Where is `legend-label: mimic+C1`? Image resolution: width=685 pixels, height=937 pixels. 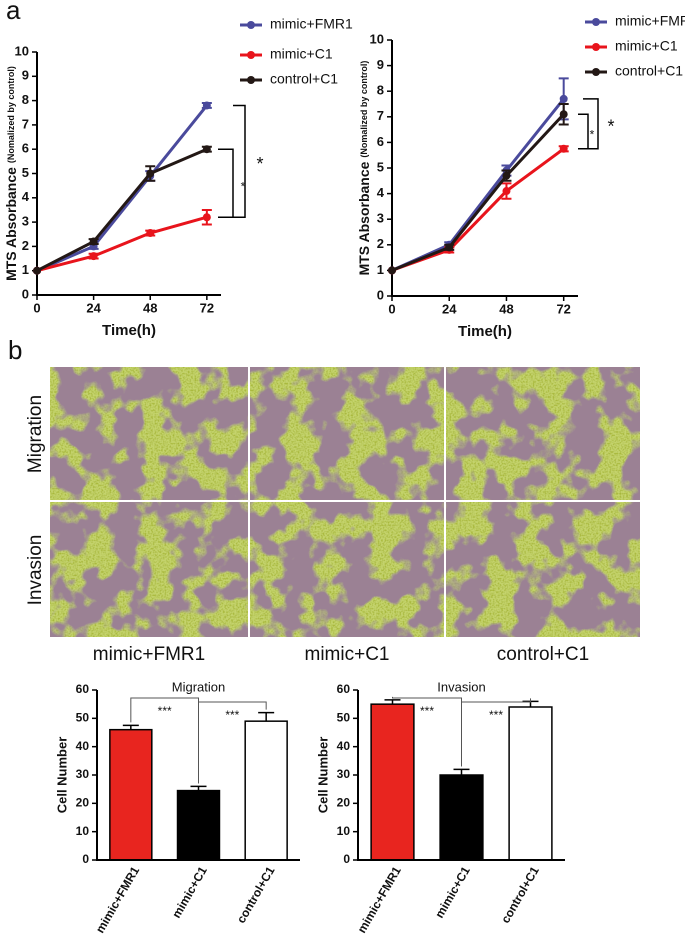
legend-label: mimic+C1 is located at coordinates (646, 46).